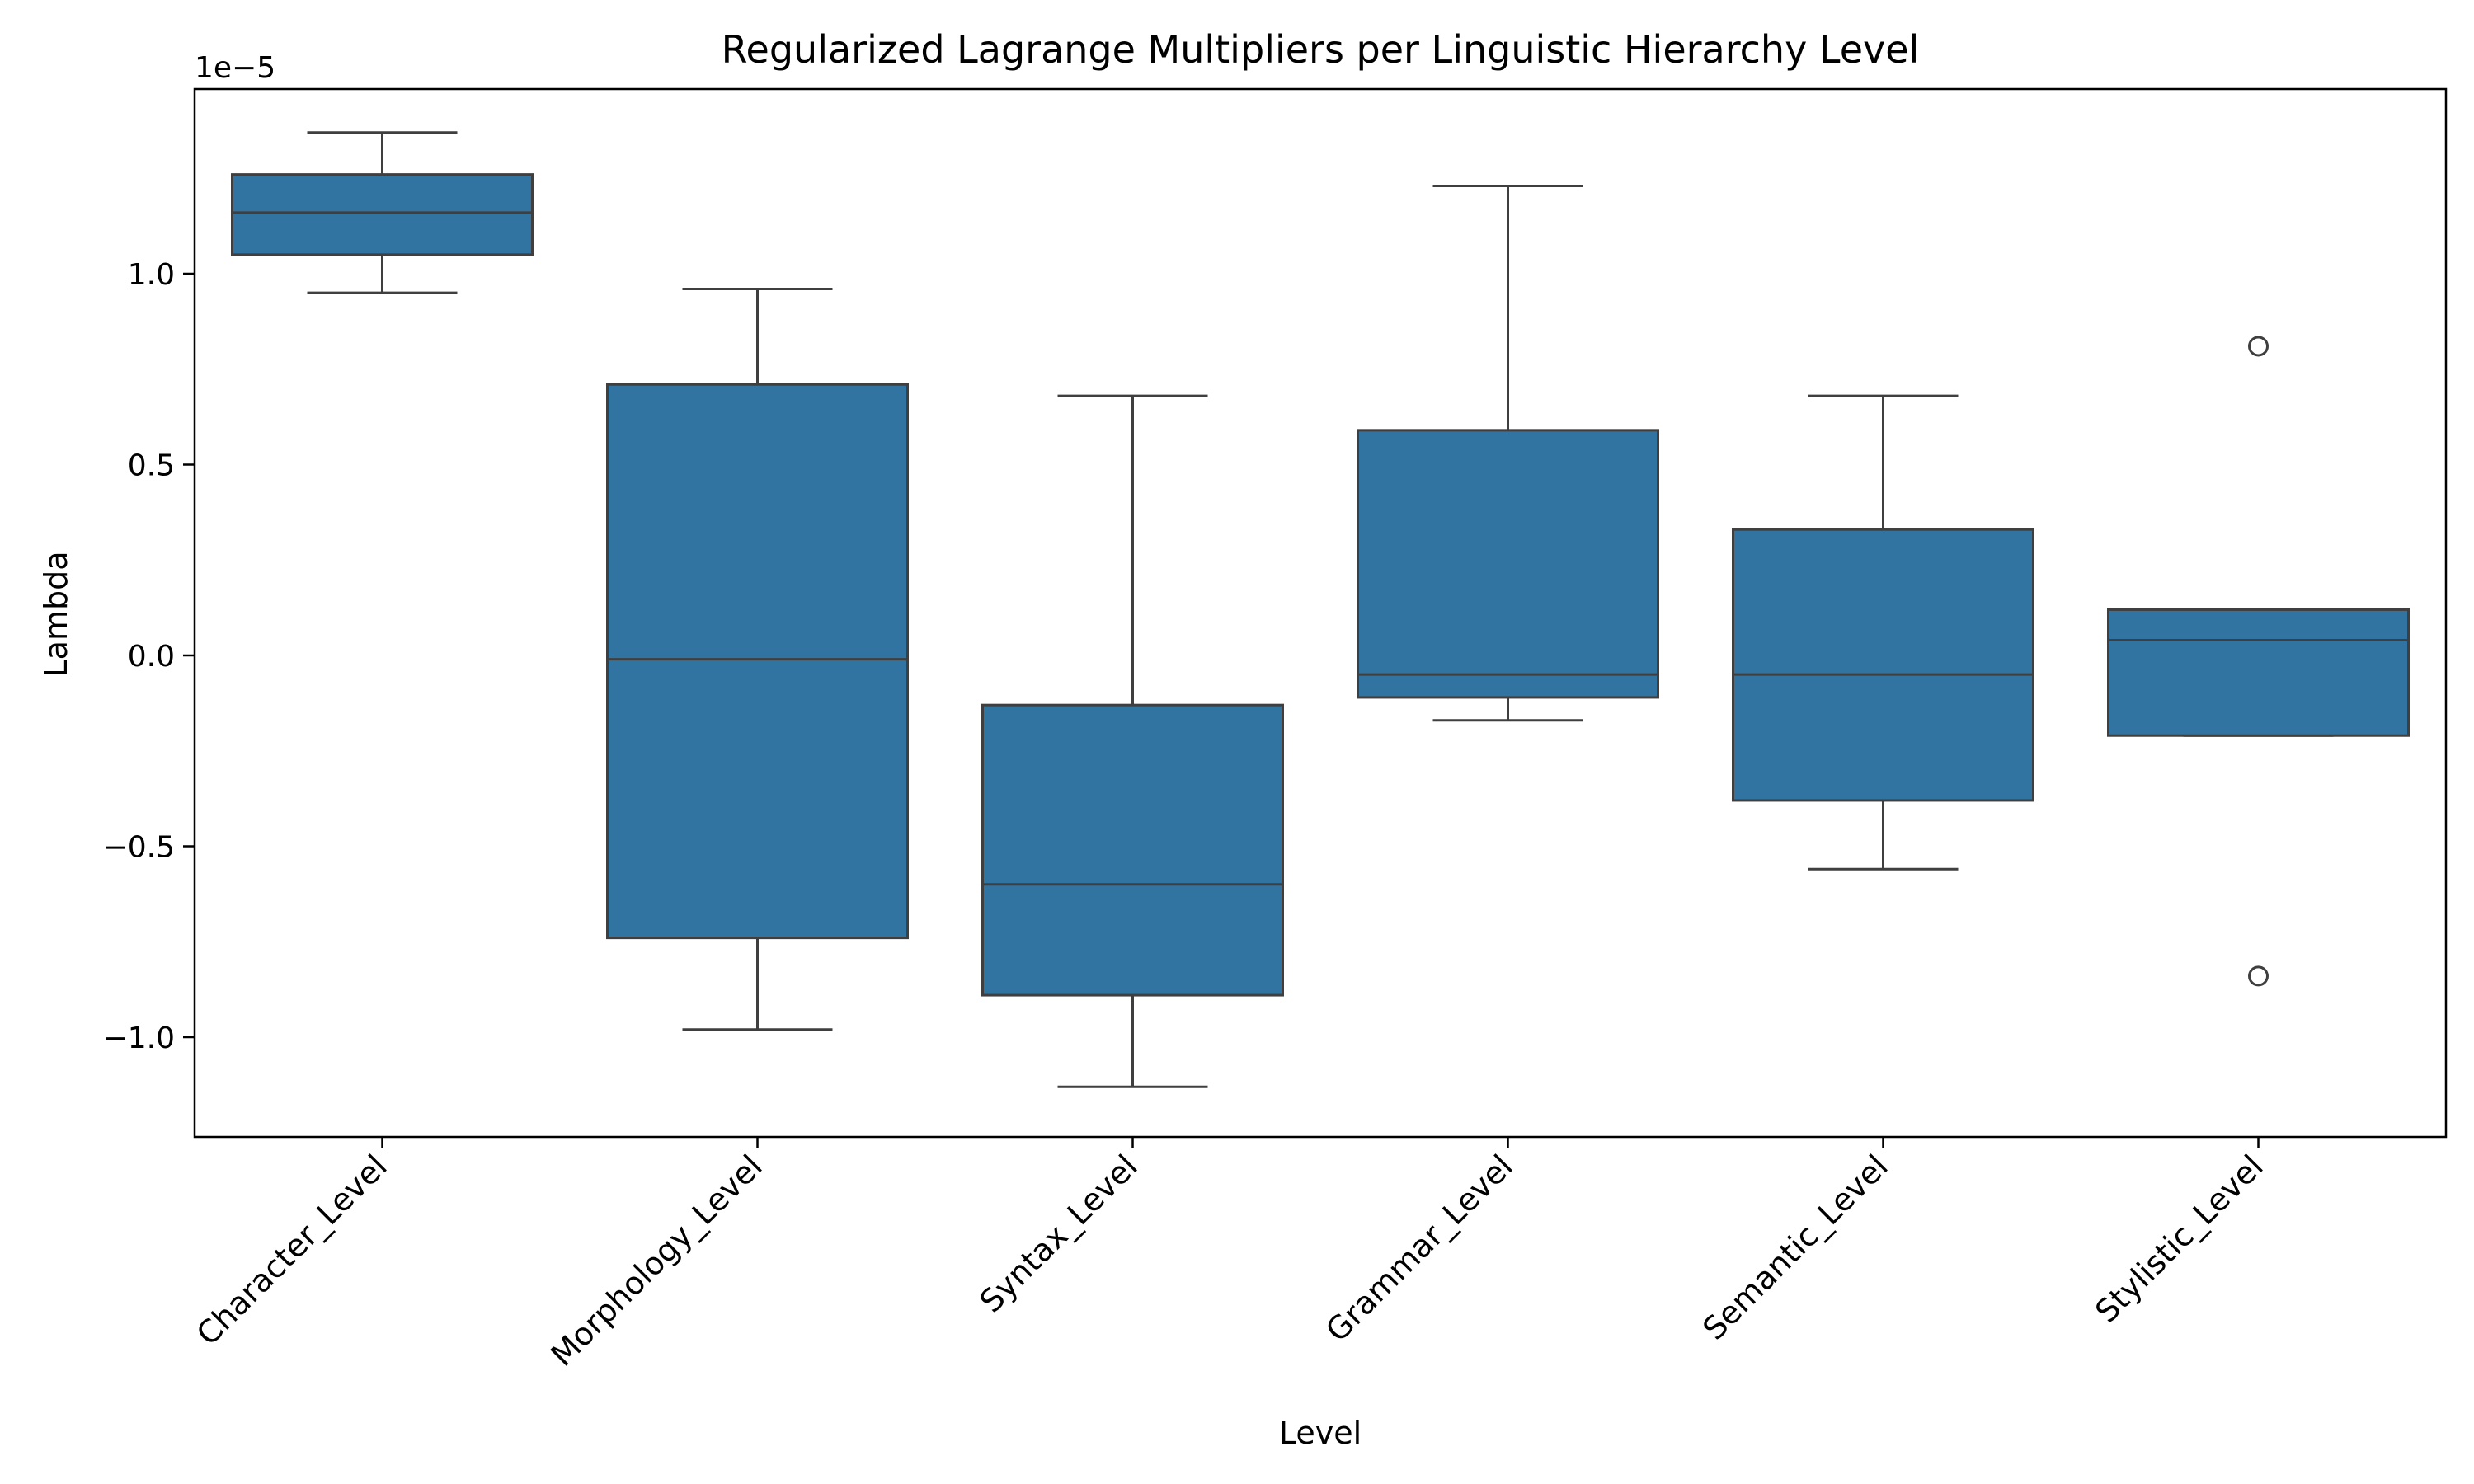 This screenshot has height=1484, width=2474. Describe the element at coordinates (235, 68) in the screenshot. I see `y-axis-offset-label: 1e−5` at that location.